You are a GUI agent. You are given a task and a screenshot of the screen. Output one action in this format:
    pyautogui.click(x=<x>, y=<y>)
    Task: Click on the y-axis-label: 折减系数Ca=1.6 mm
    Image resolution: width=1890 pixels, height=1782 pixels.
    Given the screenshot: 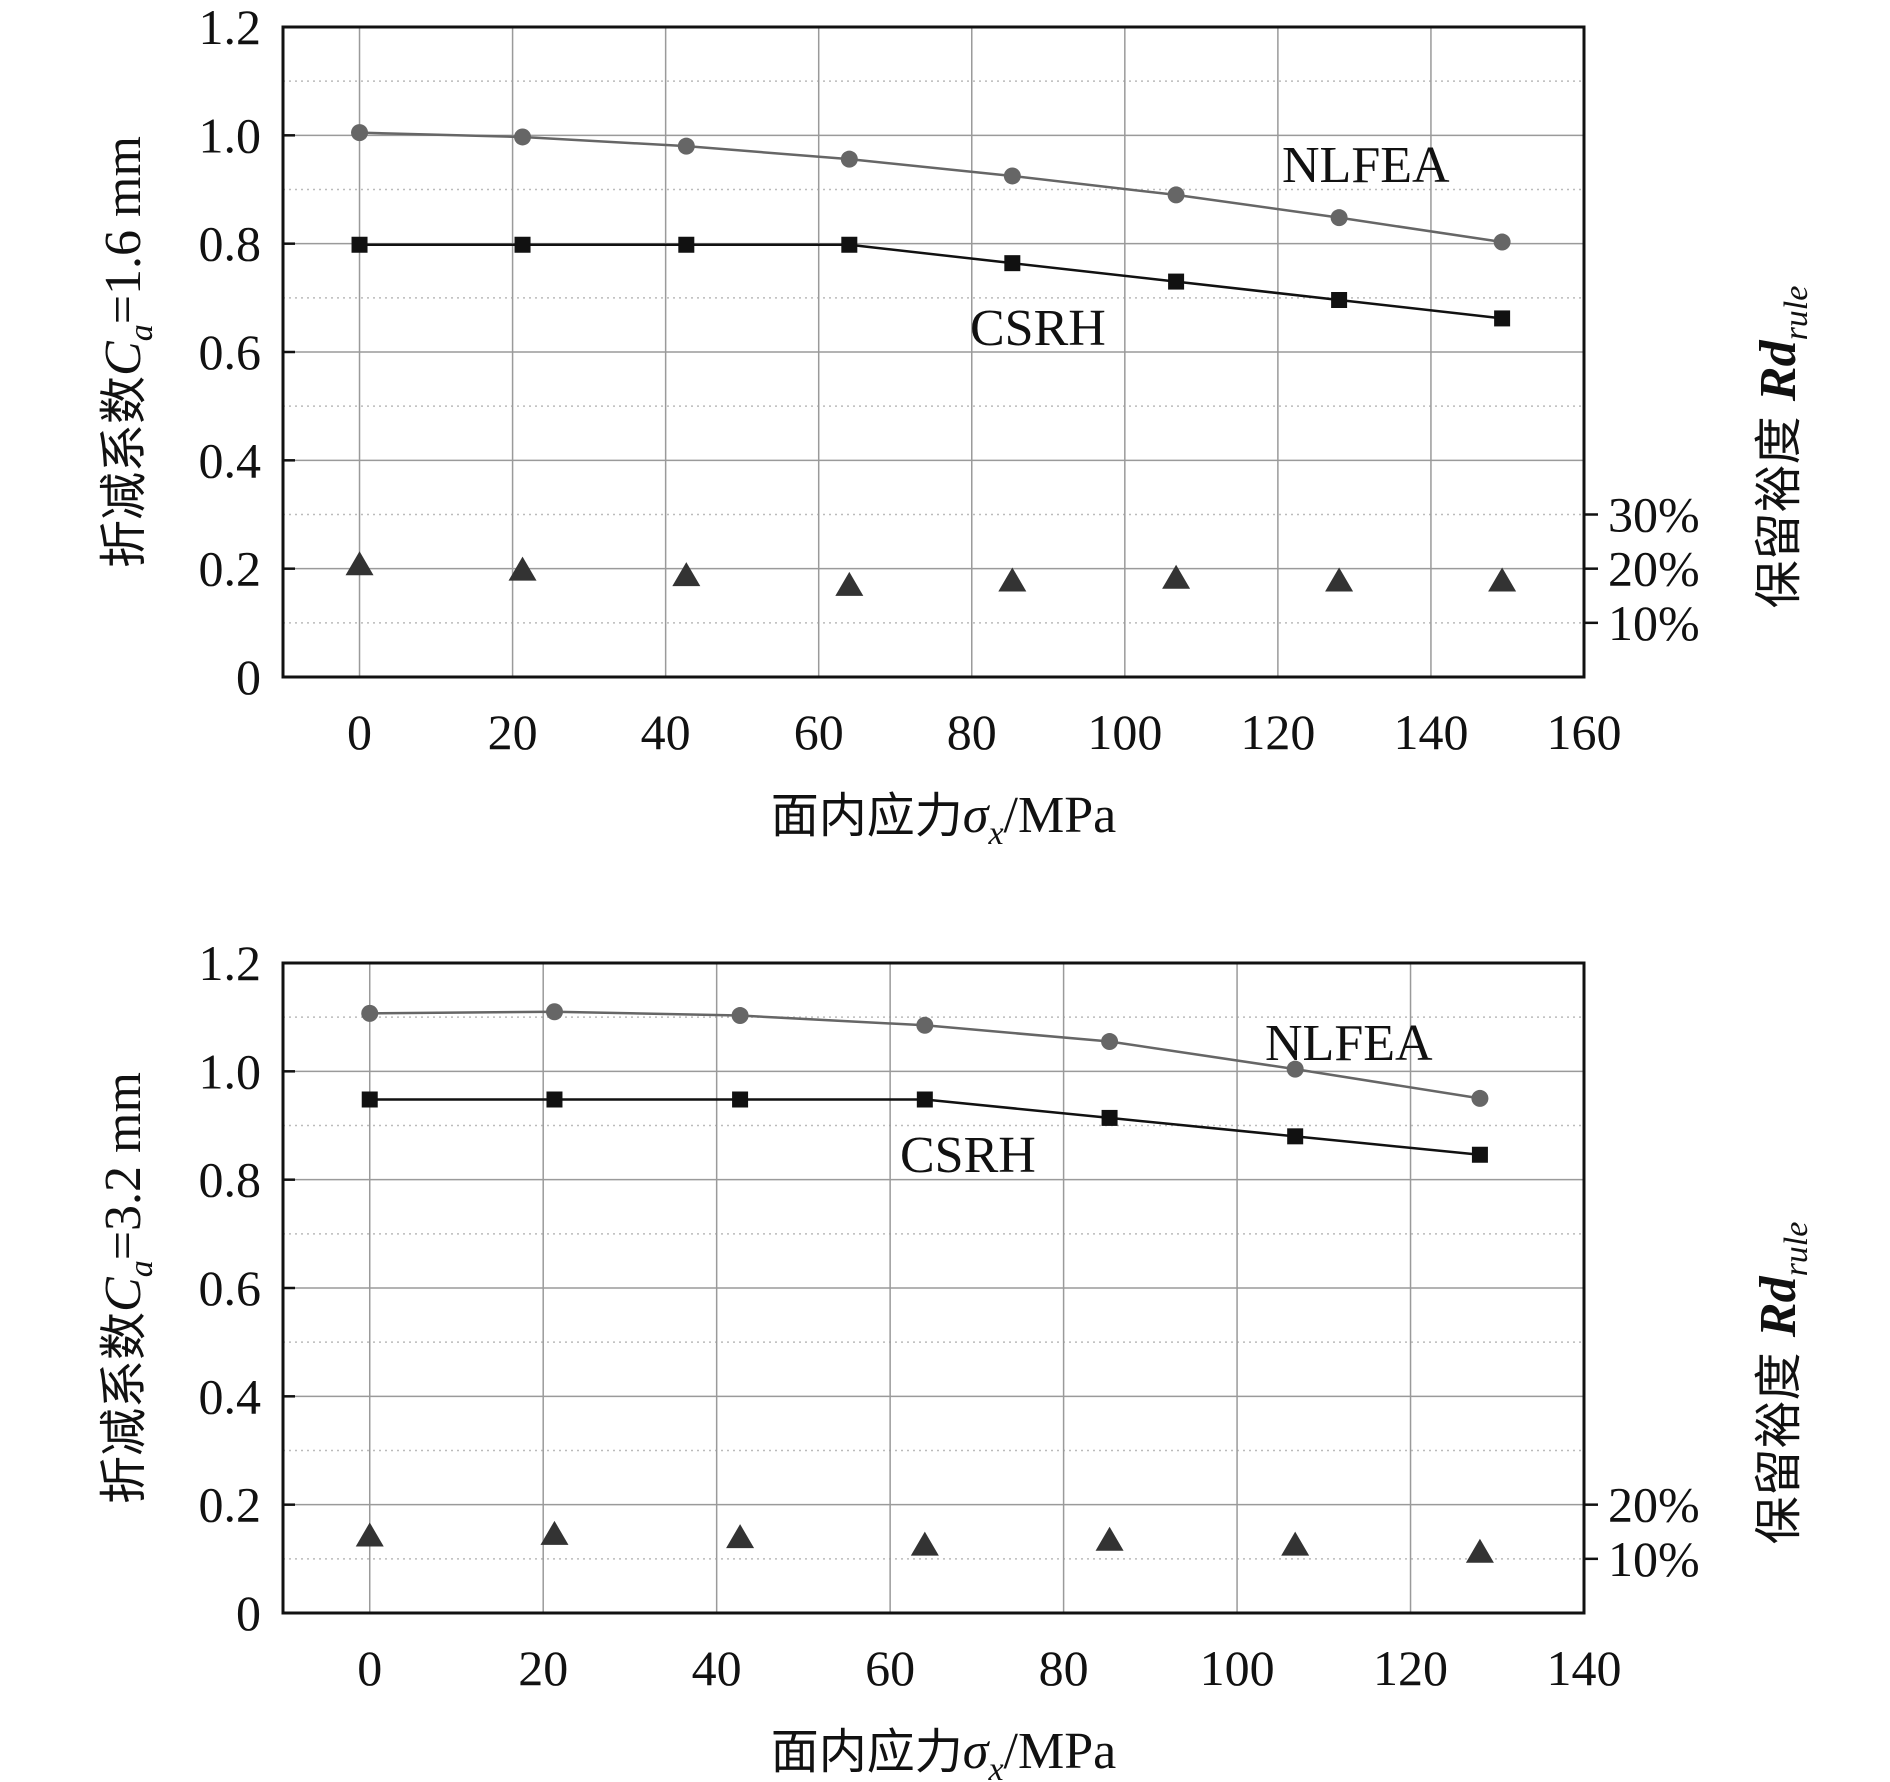 What is the action you would take?
    pyautogui.click(x=127, y=352)
    